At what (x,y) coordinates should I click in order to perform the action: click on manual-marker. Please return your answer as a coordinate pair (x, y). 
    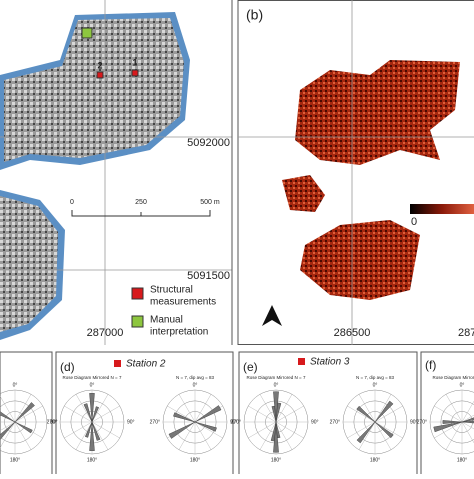
    Looking at the image, I should click on (87, 33).